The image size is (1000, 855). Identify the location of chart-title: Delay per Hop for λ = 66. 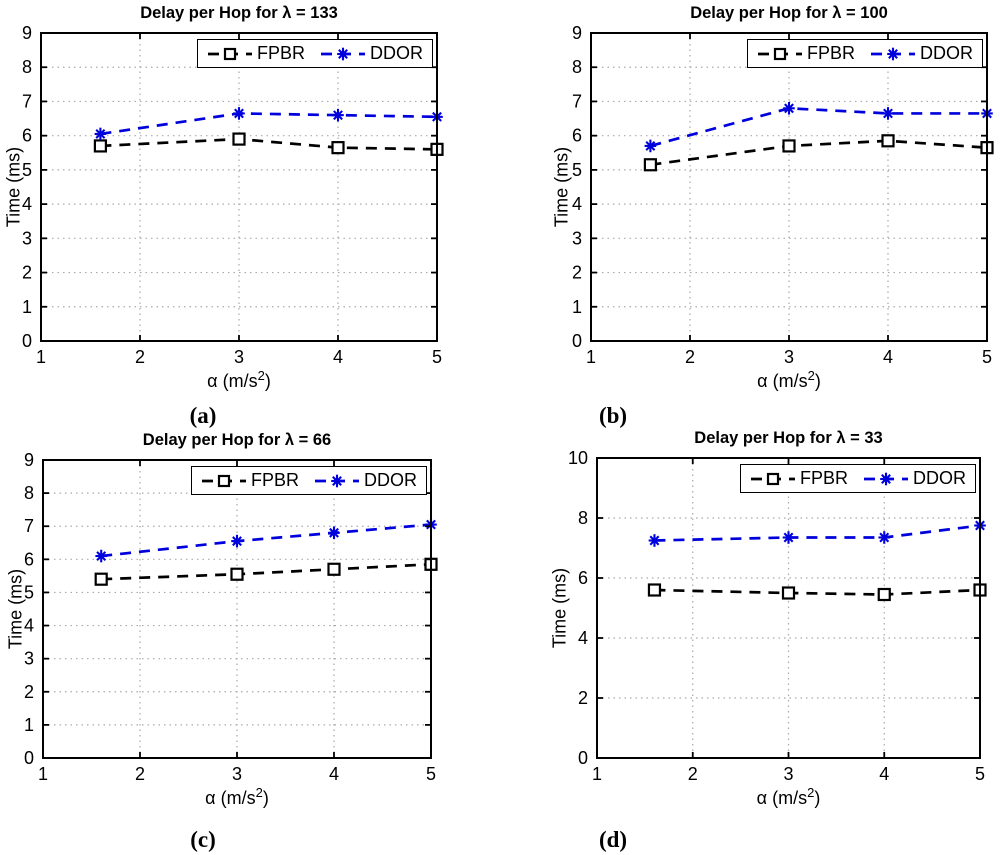
(237, 440).